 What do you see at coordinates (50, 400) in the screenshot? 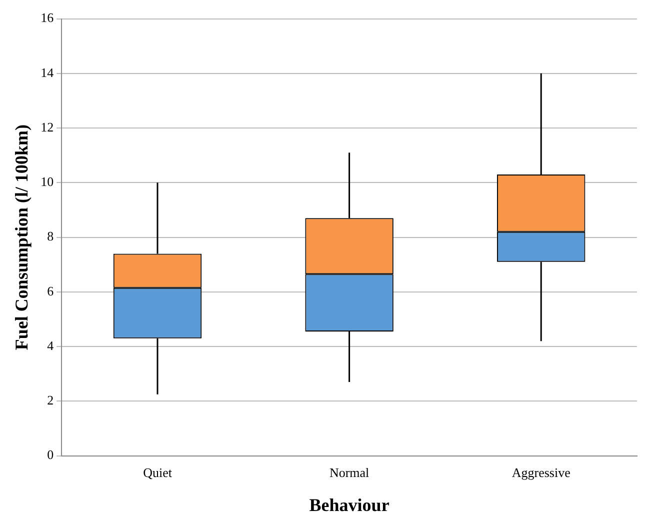
I see `y-tick-label: 2` at bounding box center [50, 400].